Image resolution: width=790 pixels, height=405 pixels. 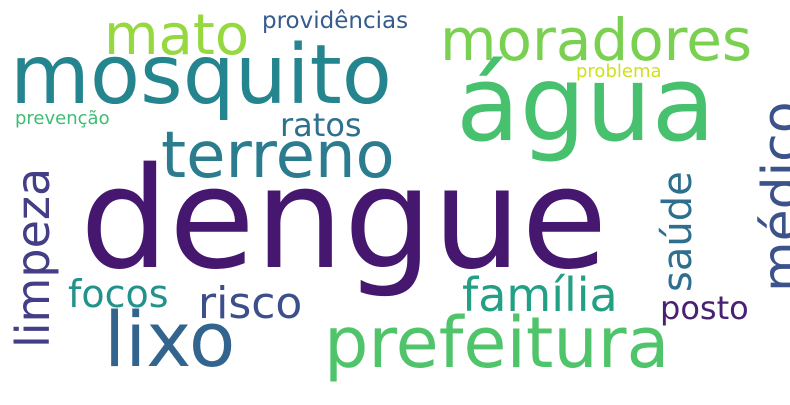 I want to click on word-ratos: ratos, so click(x=321, y=125).